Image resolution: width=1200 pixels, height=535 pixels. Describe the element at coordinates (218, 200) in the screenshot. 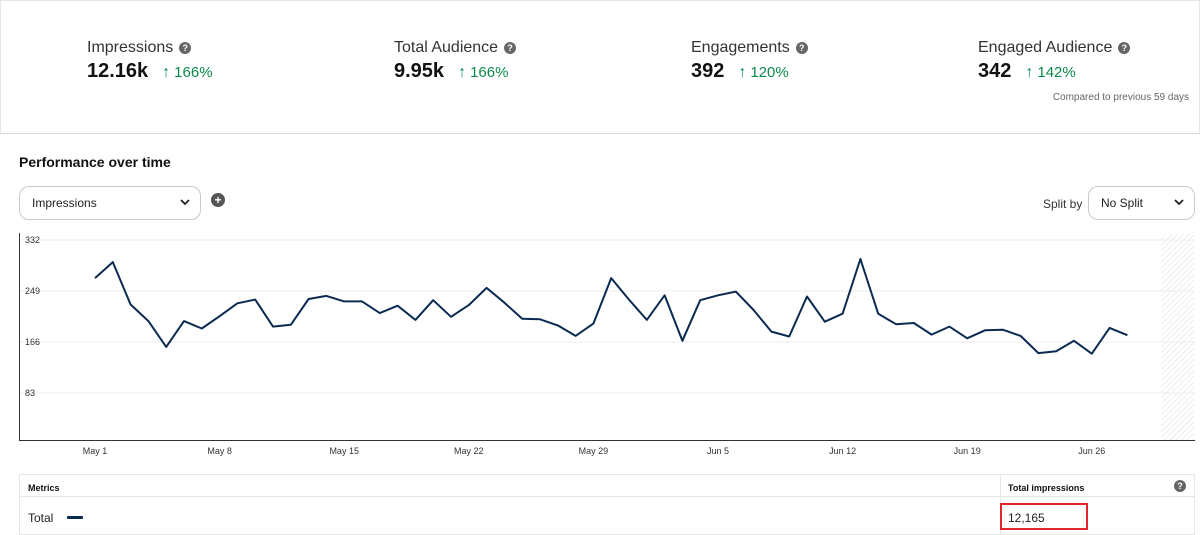

I see `add-metric-button: +` at that location.